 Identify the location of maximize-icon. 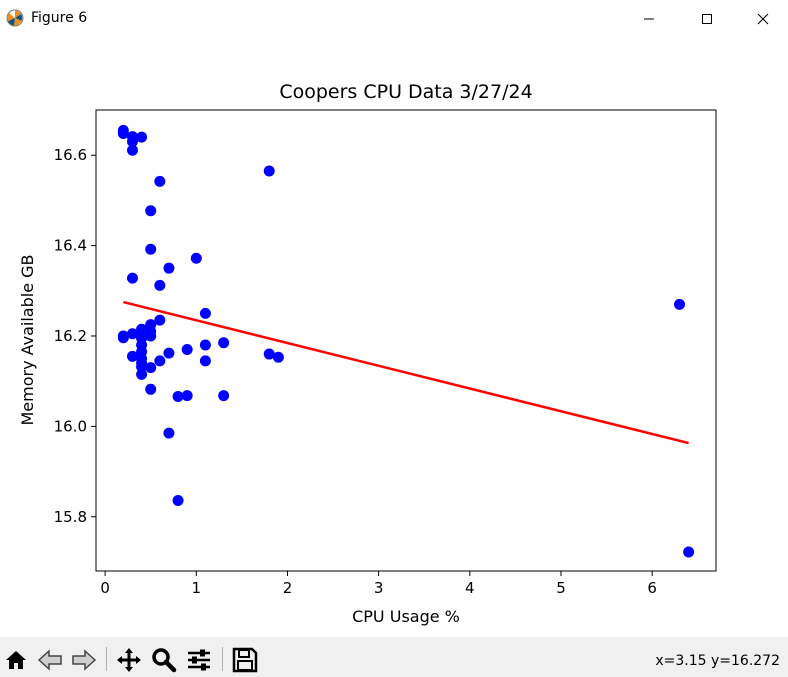
(707, 18).